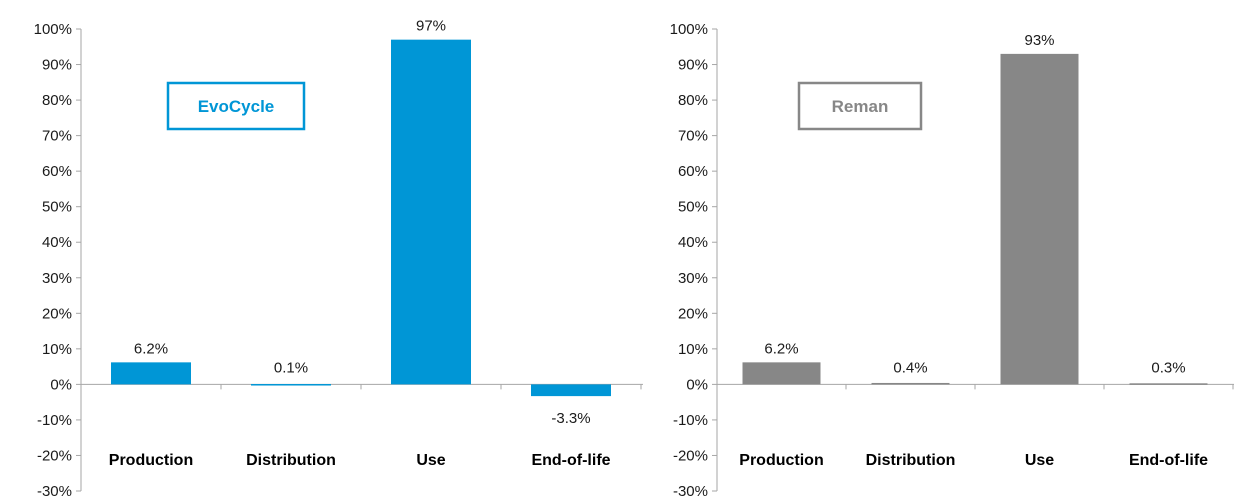  Describe the element at coordinates (570, 418) in the screenshot. I see `data-label: -3.3%` at that location.